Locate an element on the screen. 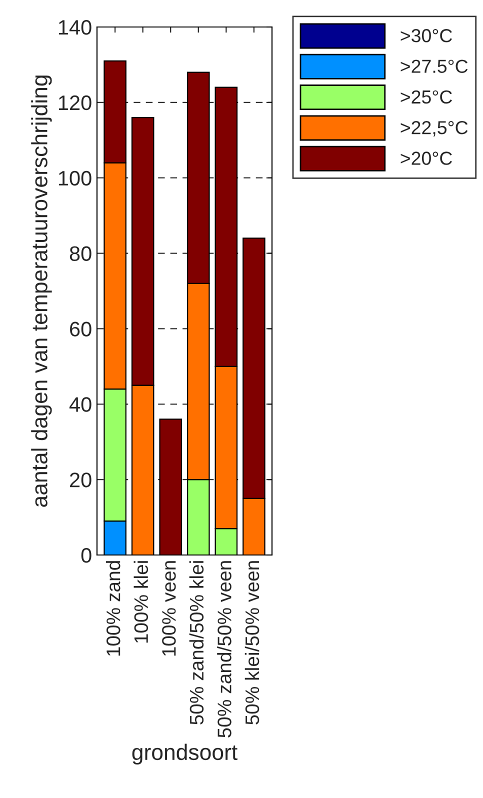 The width and height of the screenshot is (483, 798). legend-label: >25°C is located at coordinates (426, 97).